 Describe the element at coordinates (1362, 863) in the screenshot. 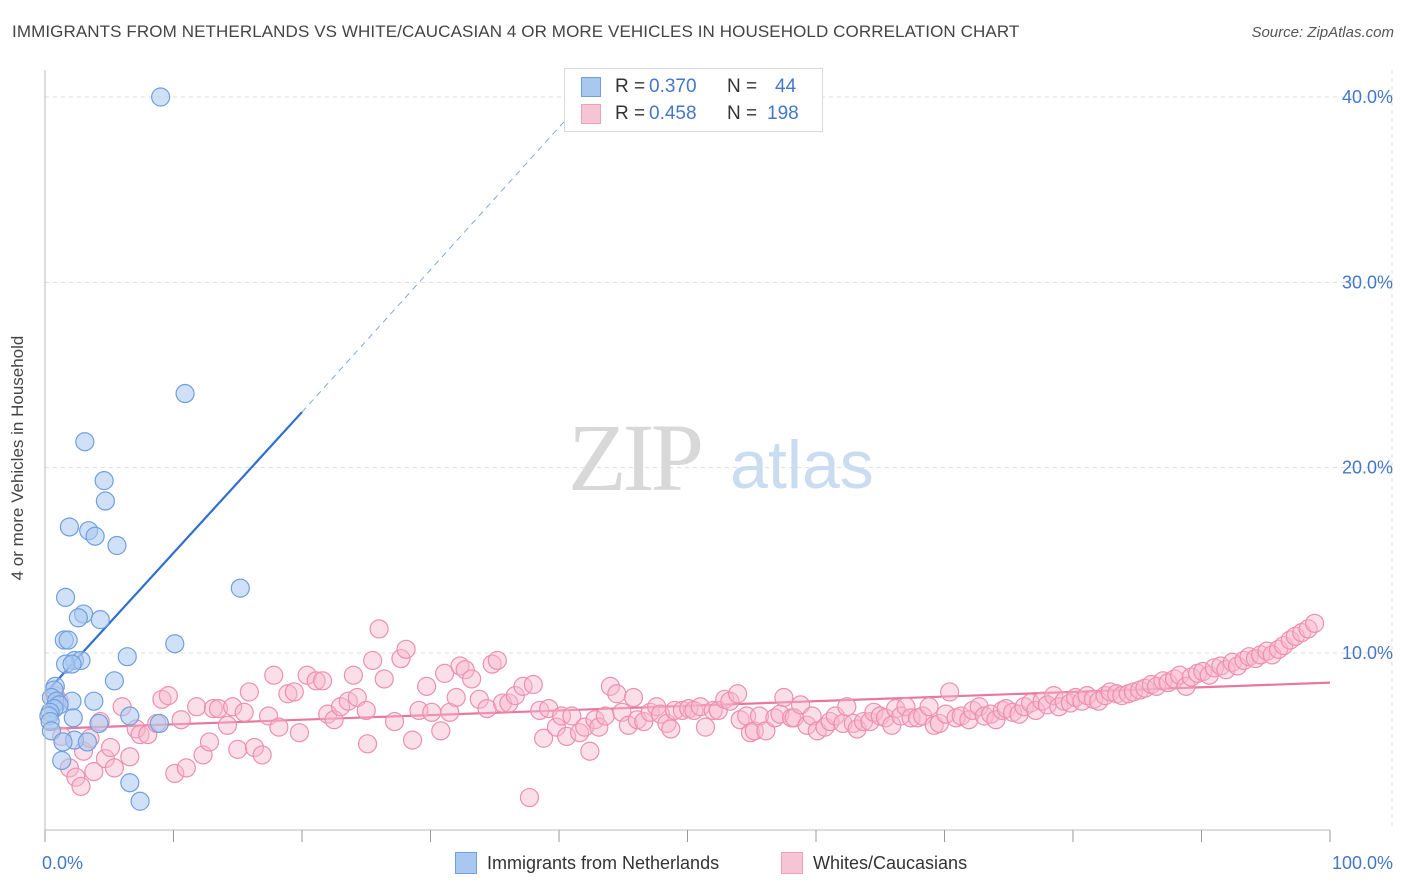

I see `x-tick-label: 100.0%` at that location.